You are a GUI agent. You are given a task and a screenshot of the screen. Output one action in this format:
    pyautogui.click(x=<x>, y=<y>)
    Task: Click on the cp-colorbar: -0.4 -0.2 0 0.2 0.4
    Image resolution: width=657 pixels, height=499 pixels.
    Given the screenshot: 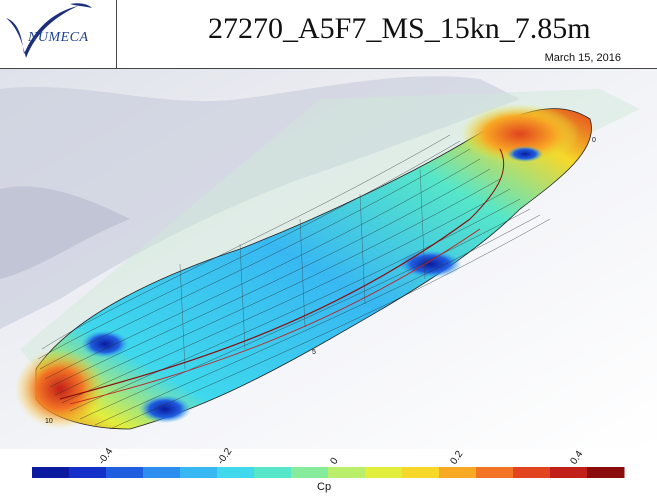 What is the action you would take?
    pyautogui.click(x=328, y=462)
    